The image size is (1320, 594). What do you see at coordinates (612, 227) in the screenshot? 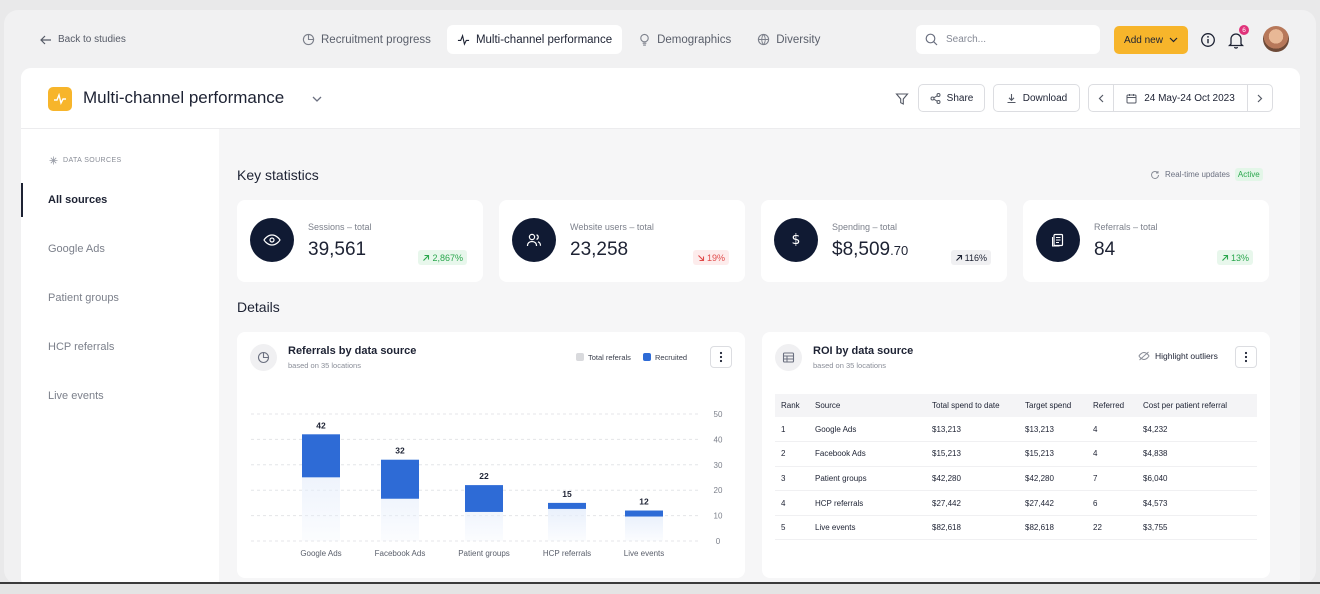
I see `stat-label: Website users – total` at bounding box center [612, 227].